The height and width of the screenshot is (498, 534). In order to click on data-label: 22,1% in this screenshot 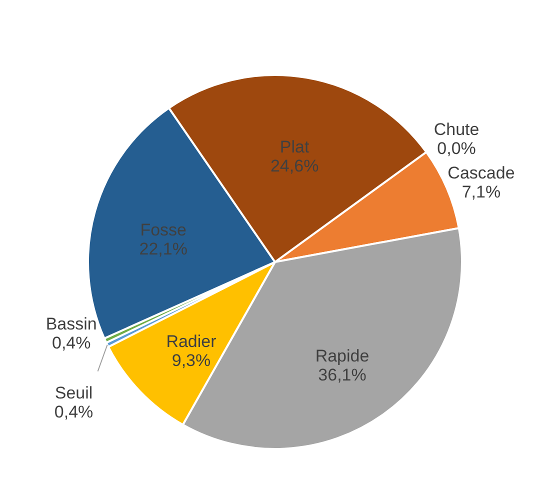, I will do `click(163, 249)`.